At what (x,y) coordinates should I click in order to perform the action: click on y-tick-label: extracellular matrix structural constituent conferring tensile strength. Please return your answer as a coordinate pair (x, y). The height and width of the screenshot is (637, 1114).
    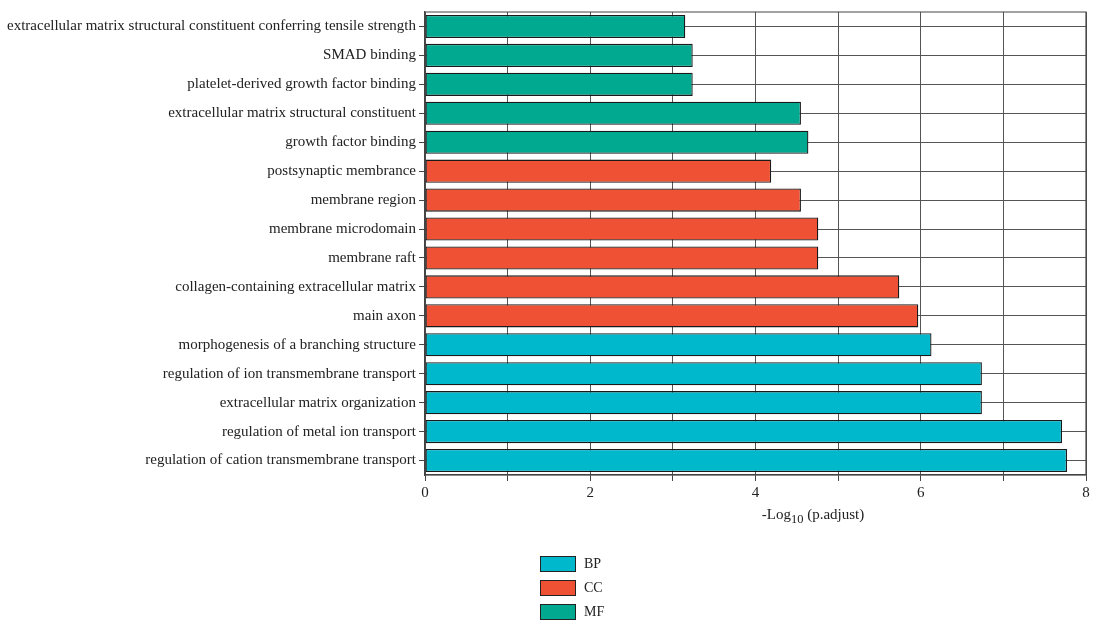
    Looking at the image, I should click on (211, 25).